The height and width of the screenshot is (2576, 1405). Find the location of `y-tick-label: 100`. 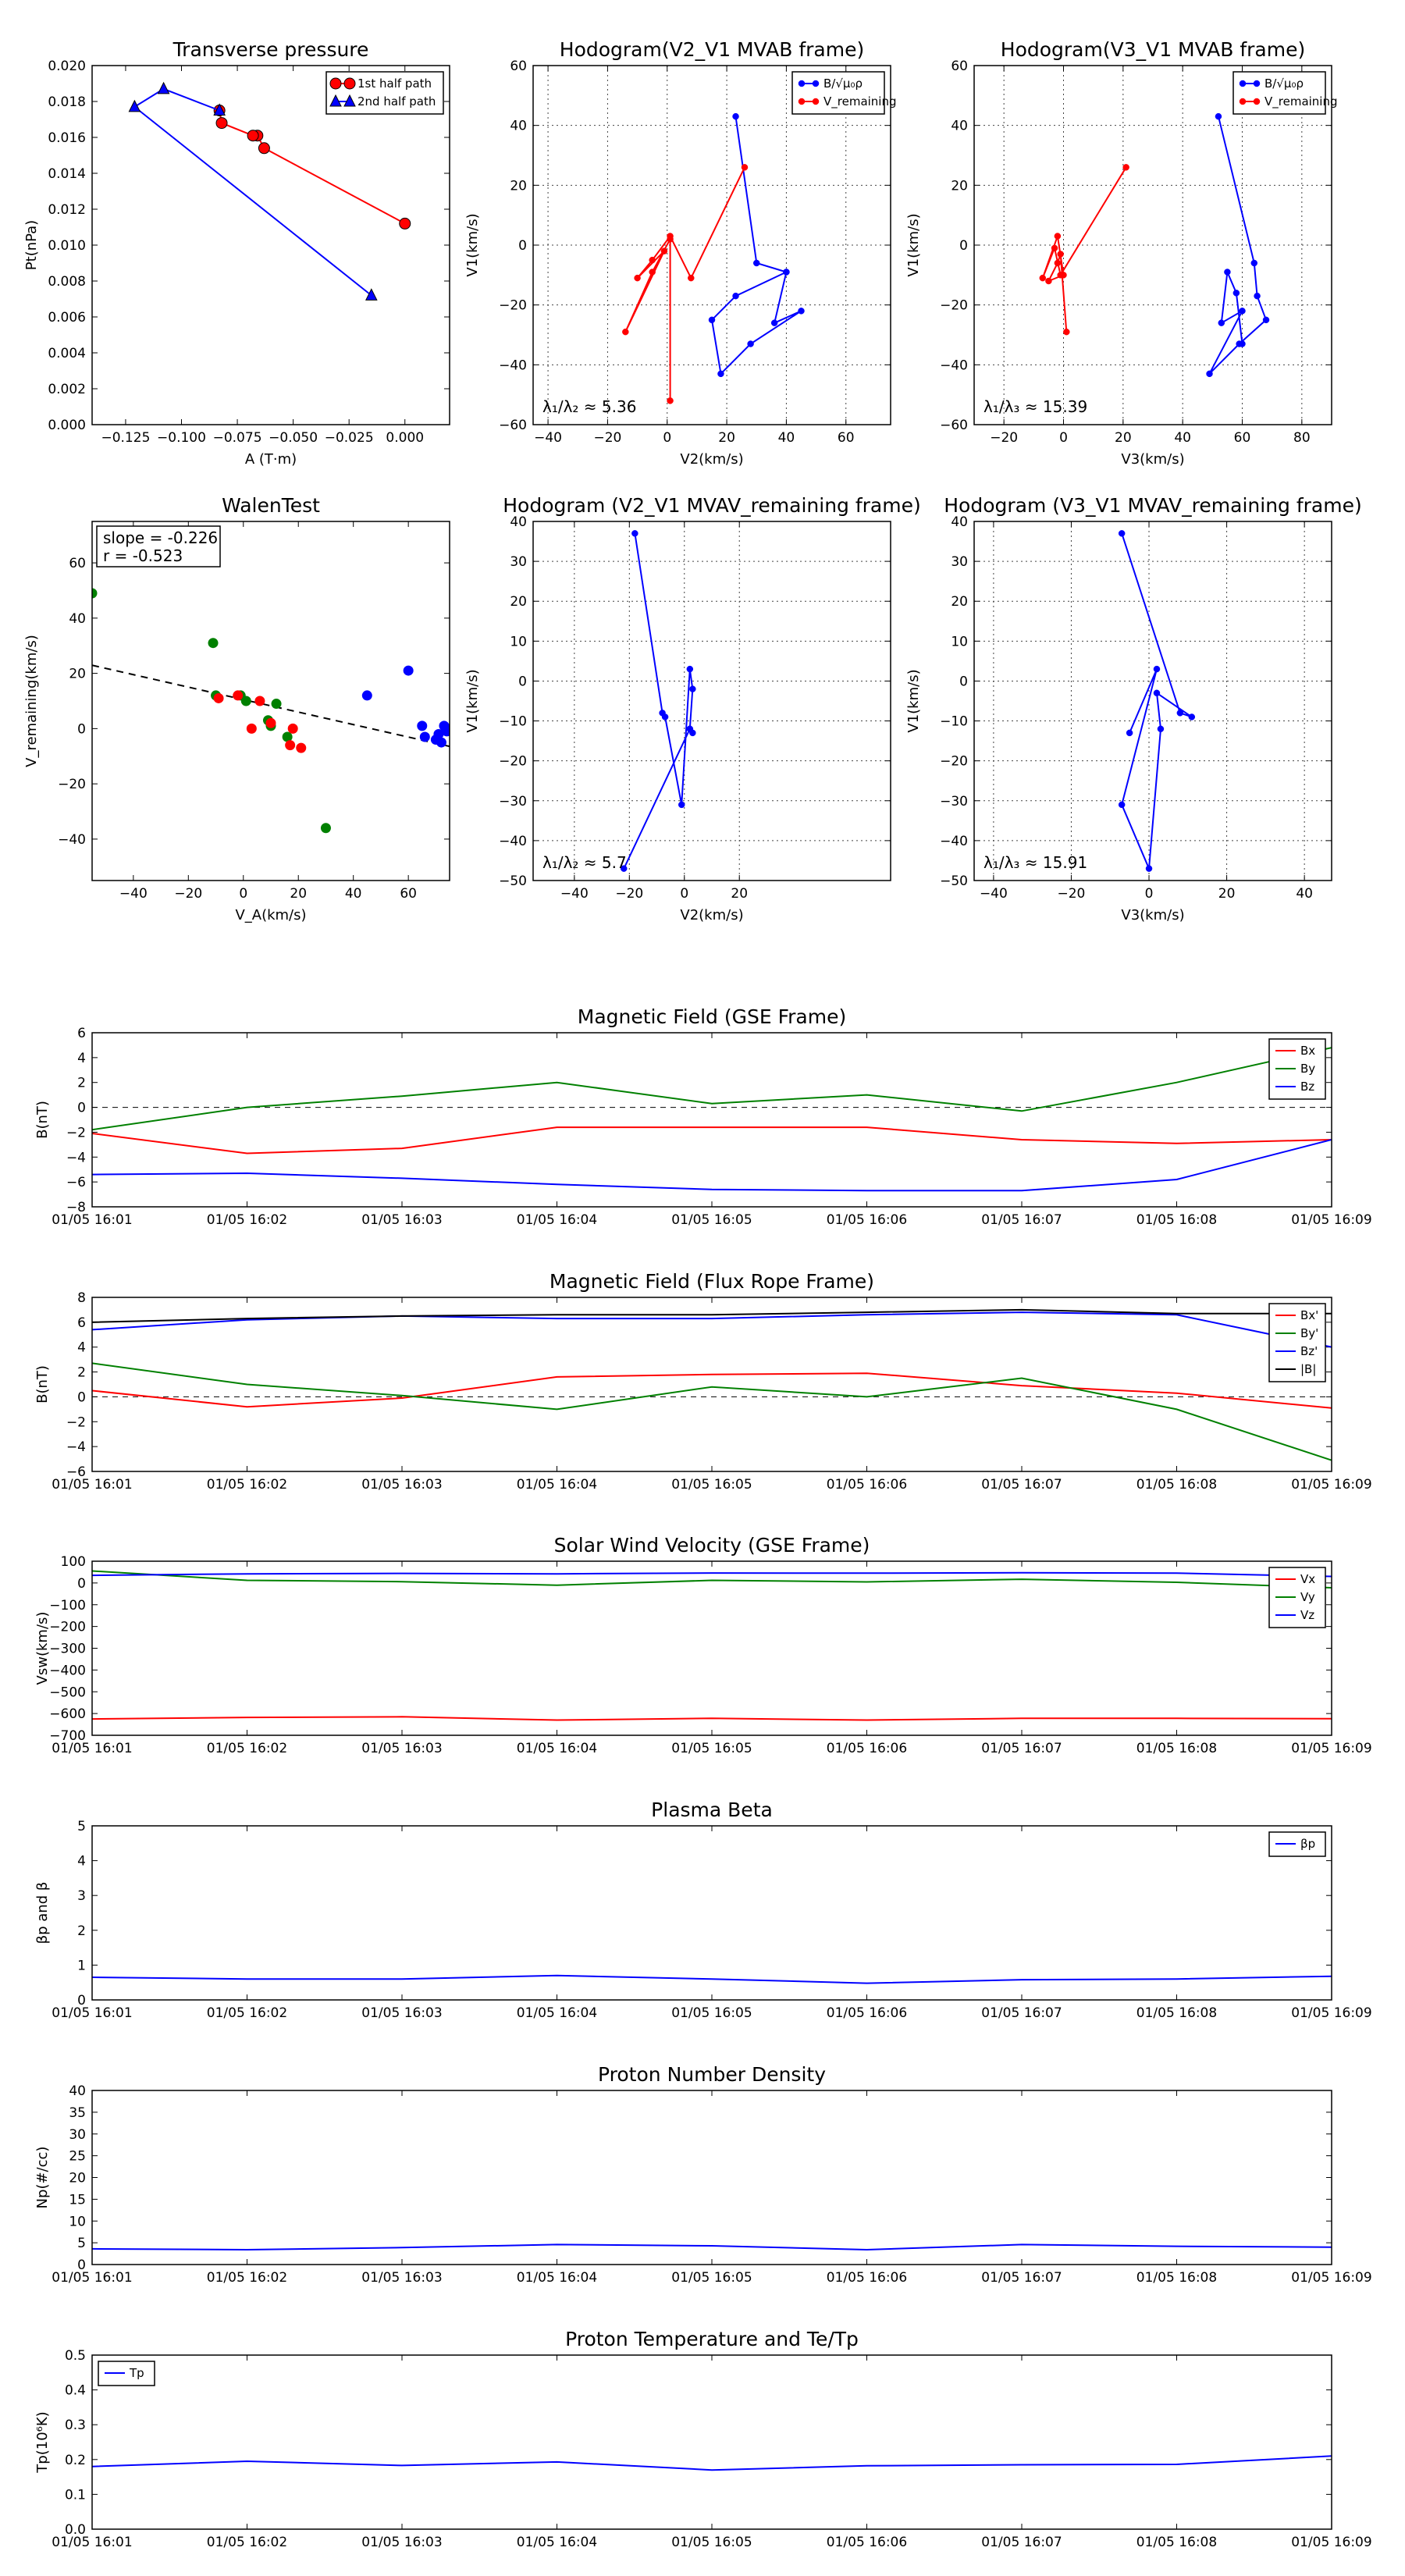

y-tick-label: 100 is located at coordinates (73, 1562).